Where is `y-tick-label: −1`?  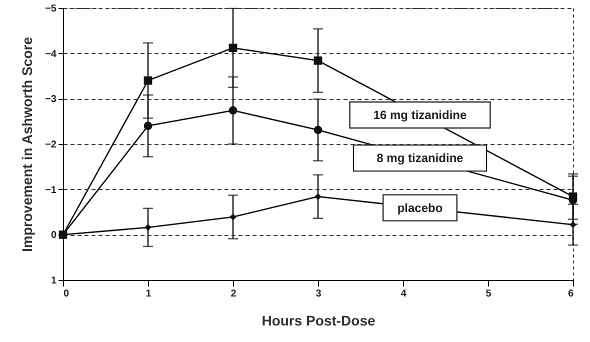 y-tick-label: −1 is located at coordinates (51, 190).